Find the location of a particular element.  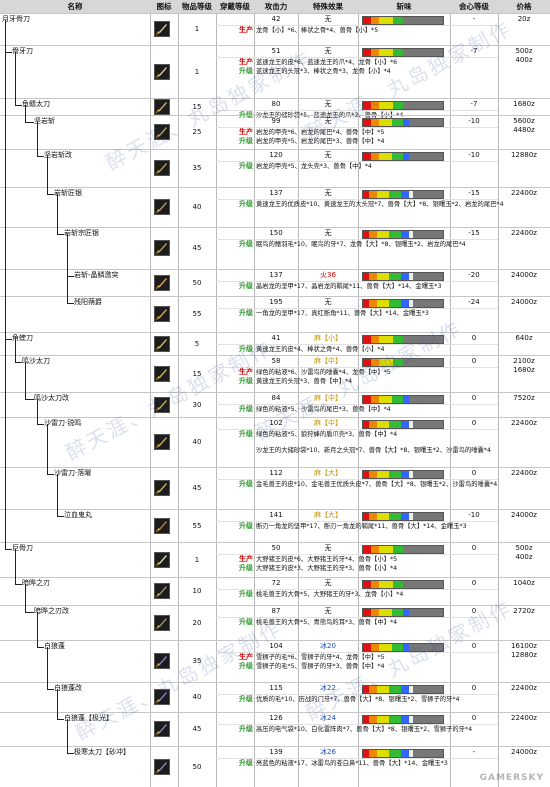

weapon-name: 暗晔之刃 is located at coordinates (36, 583).